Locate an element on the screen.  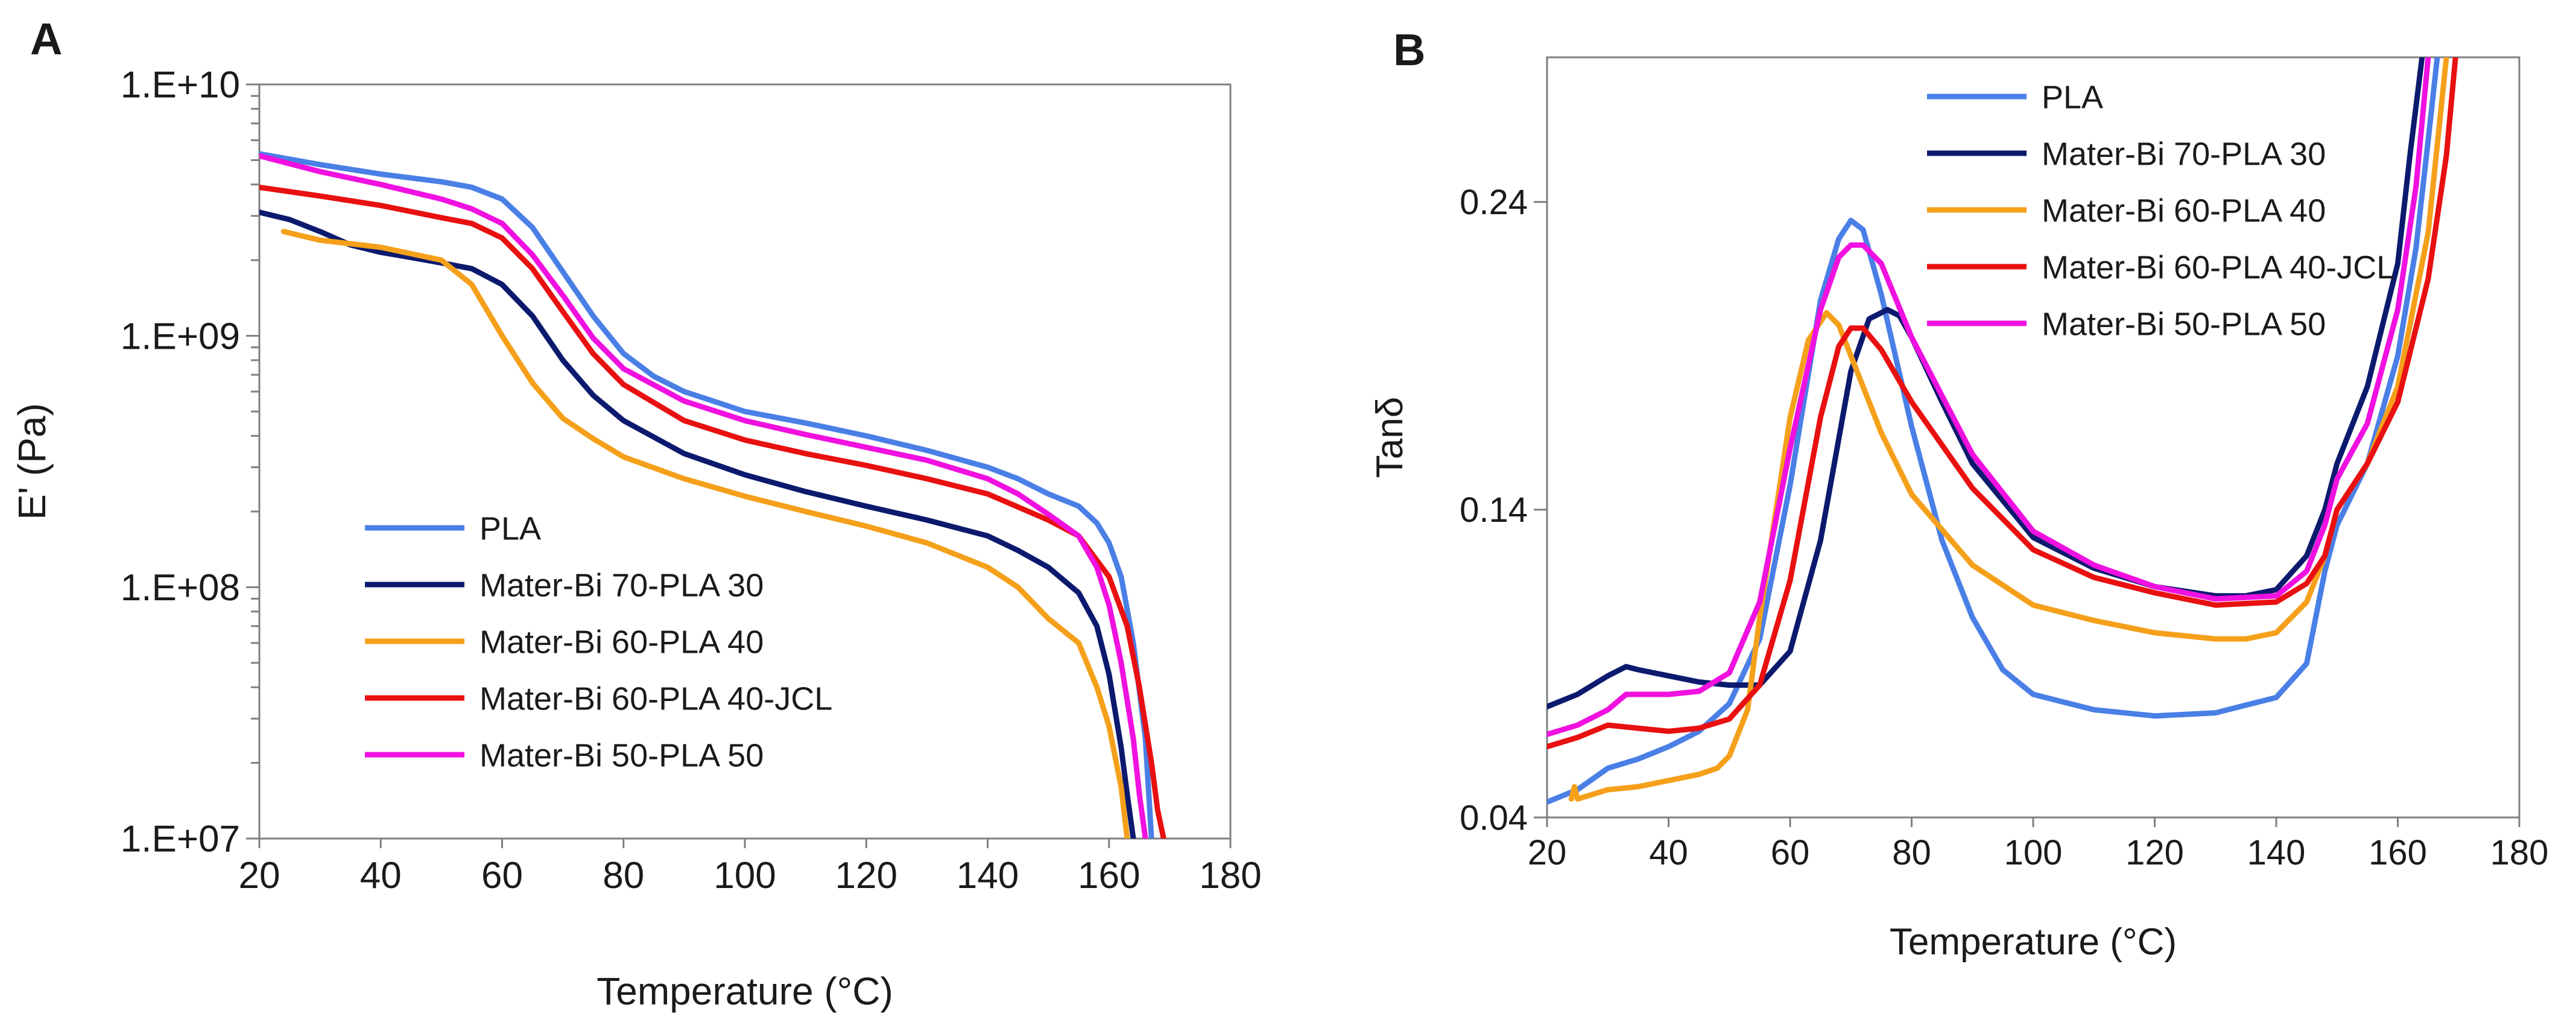
y-tick-label: 1.E+09 is located at coordinates (180, 336).